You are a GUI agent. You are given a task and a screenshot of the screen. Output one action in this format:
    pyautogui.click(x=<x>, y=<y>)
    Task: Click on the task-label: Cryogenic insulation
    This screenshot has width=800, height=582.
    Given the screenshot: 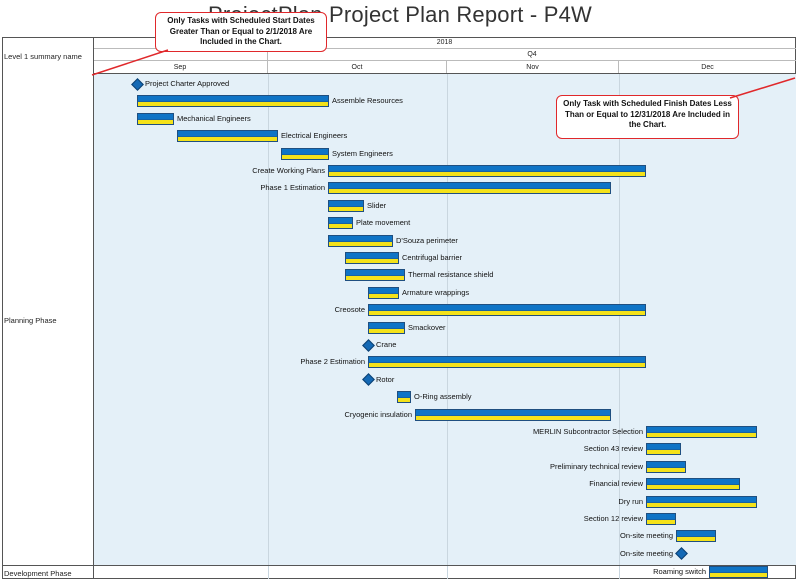 What is the action you would take?
    pyautogui.click(x=378, y=414)
    